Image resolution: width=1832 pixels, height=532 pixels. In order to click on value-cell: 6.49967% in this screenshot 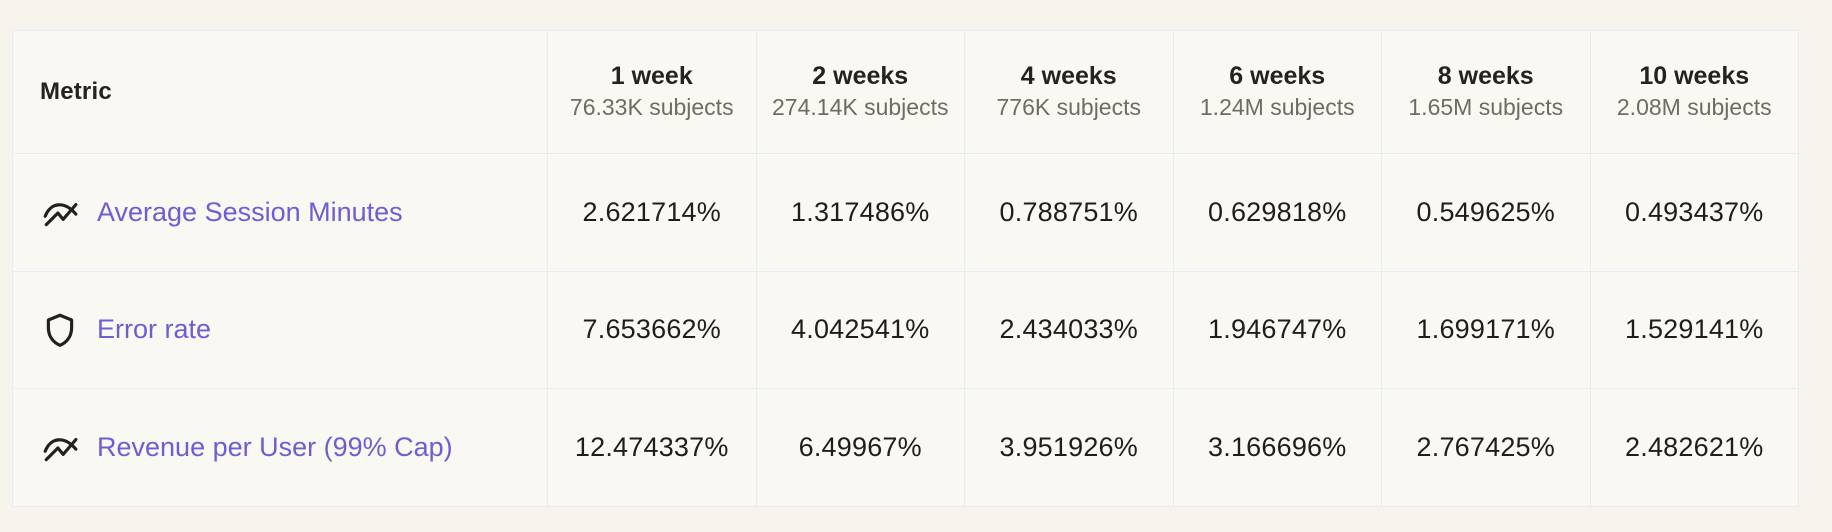, I will do `click(860, 446)`.